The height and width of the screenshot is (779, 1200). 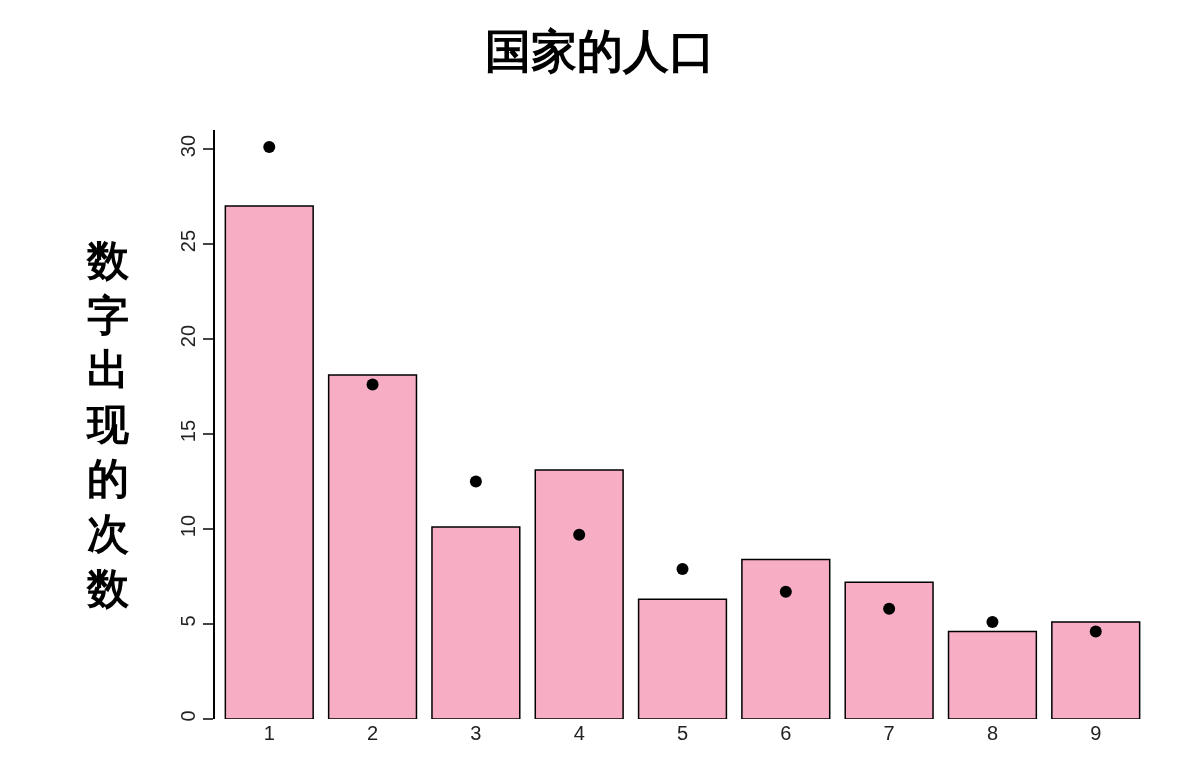 I want to click on x-tick-label: 5, so click(x=682, y=733).